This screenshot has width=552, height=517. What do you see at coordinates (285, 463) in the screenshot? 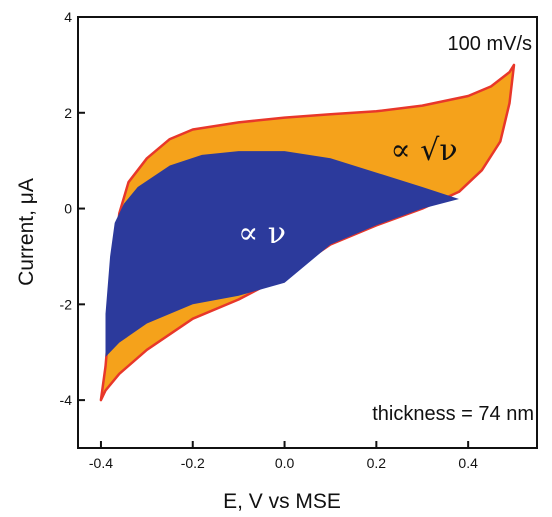
I see `x-tick-label: 0.0` at bounding box center [285, 463].